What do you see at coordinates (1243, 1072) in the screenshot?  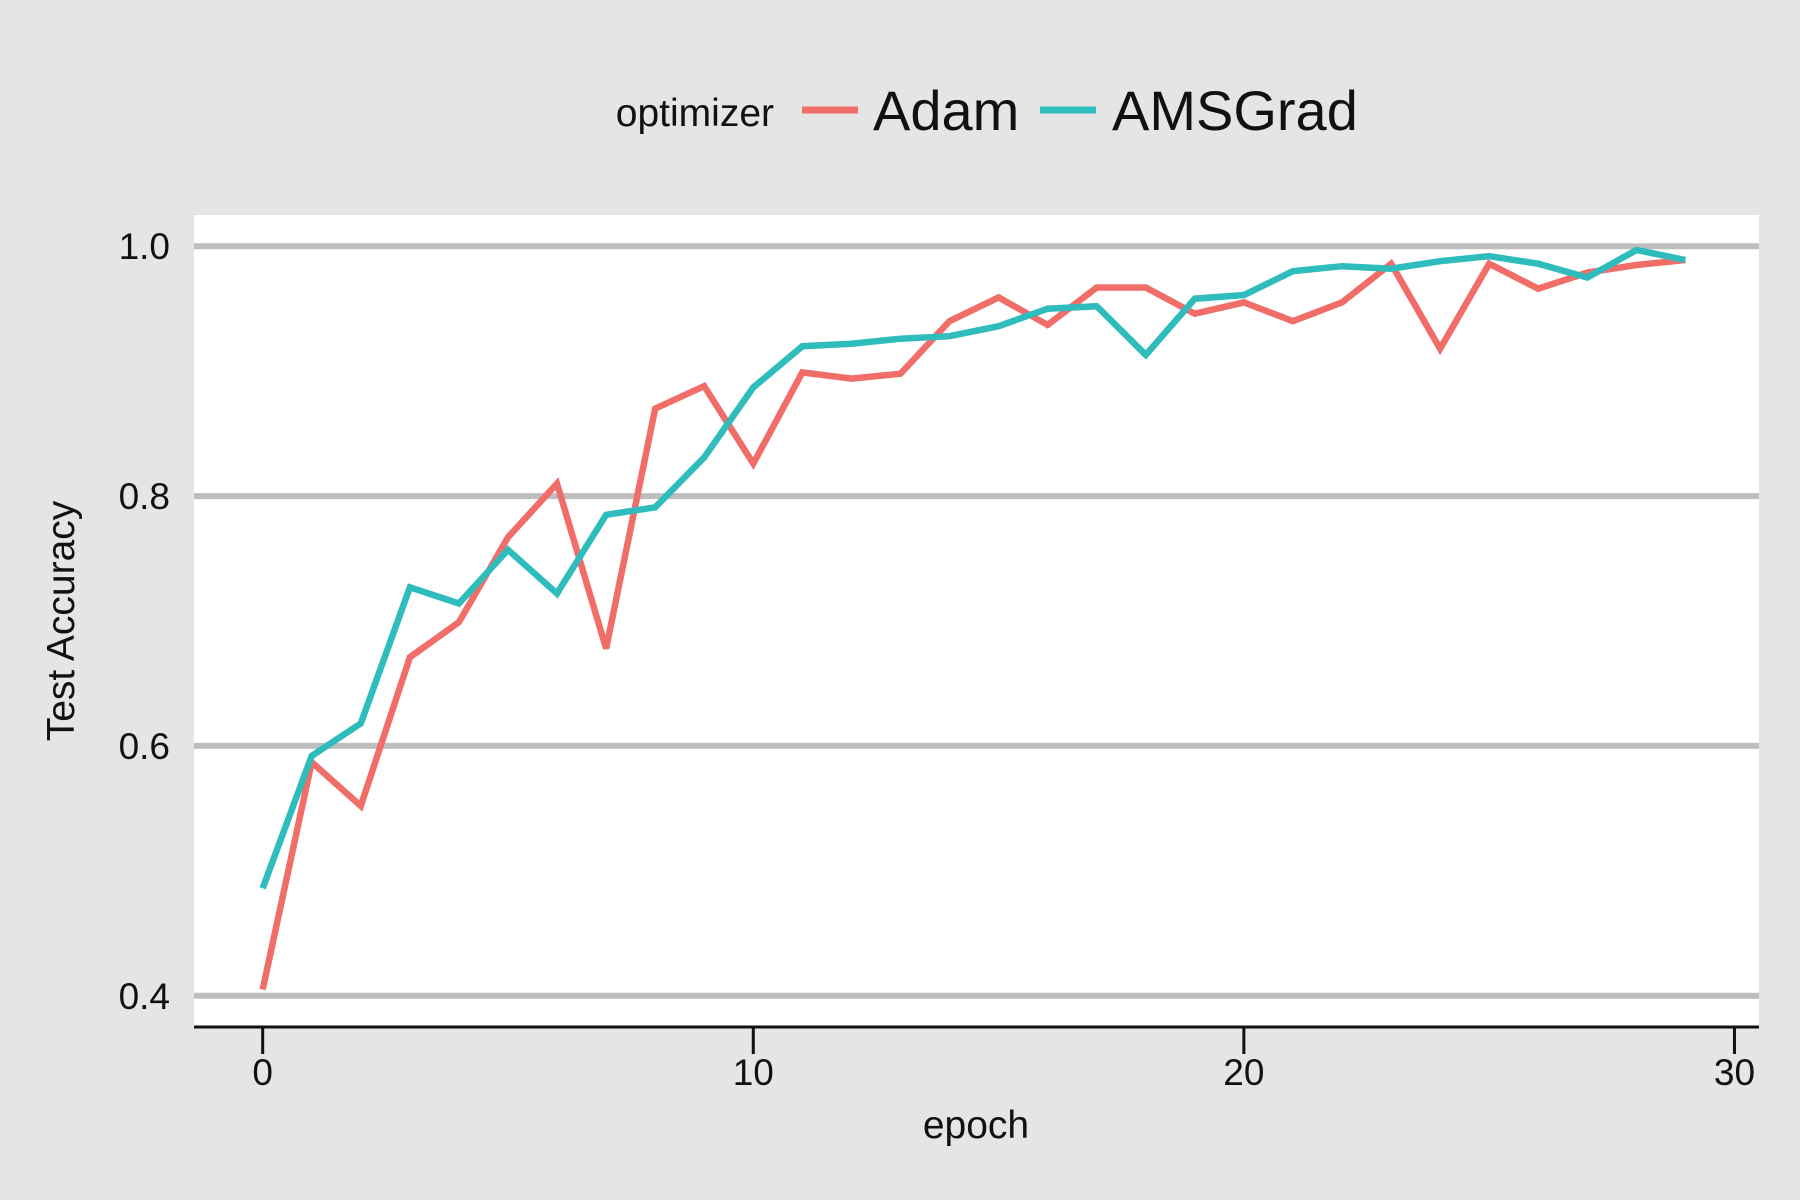 I see `x-tick-label: 20` at bounding box center [1243, 1072].